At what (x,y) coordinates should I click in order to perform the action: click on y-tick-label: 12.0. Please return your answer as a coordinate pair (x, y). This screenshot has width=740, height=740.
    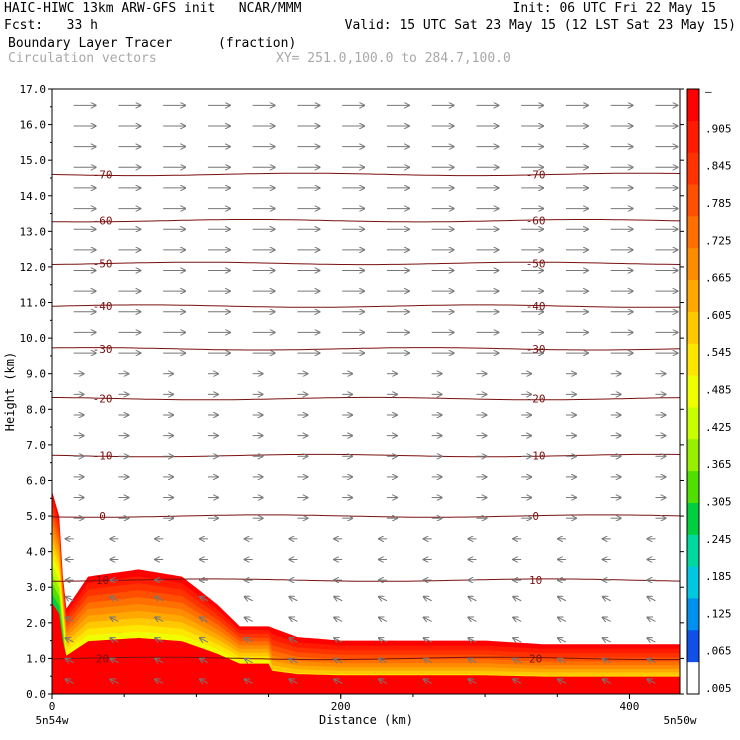
    Looking at the image, I should click on (33, 267).